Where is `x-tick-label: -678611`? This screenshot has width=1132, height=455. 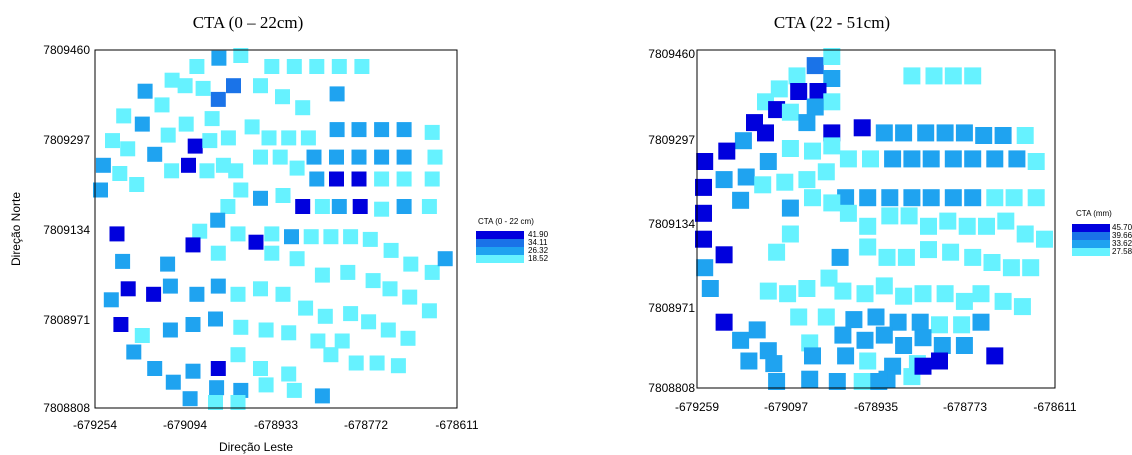 x-tick-label: -678611 is located at coordinates (1054, 407).